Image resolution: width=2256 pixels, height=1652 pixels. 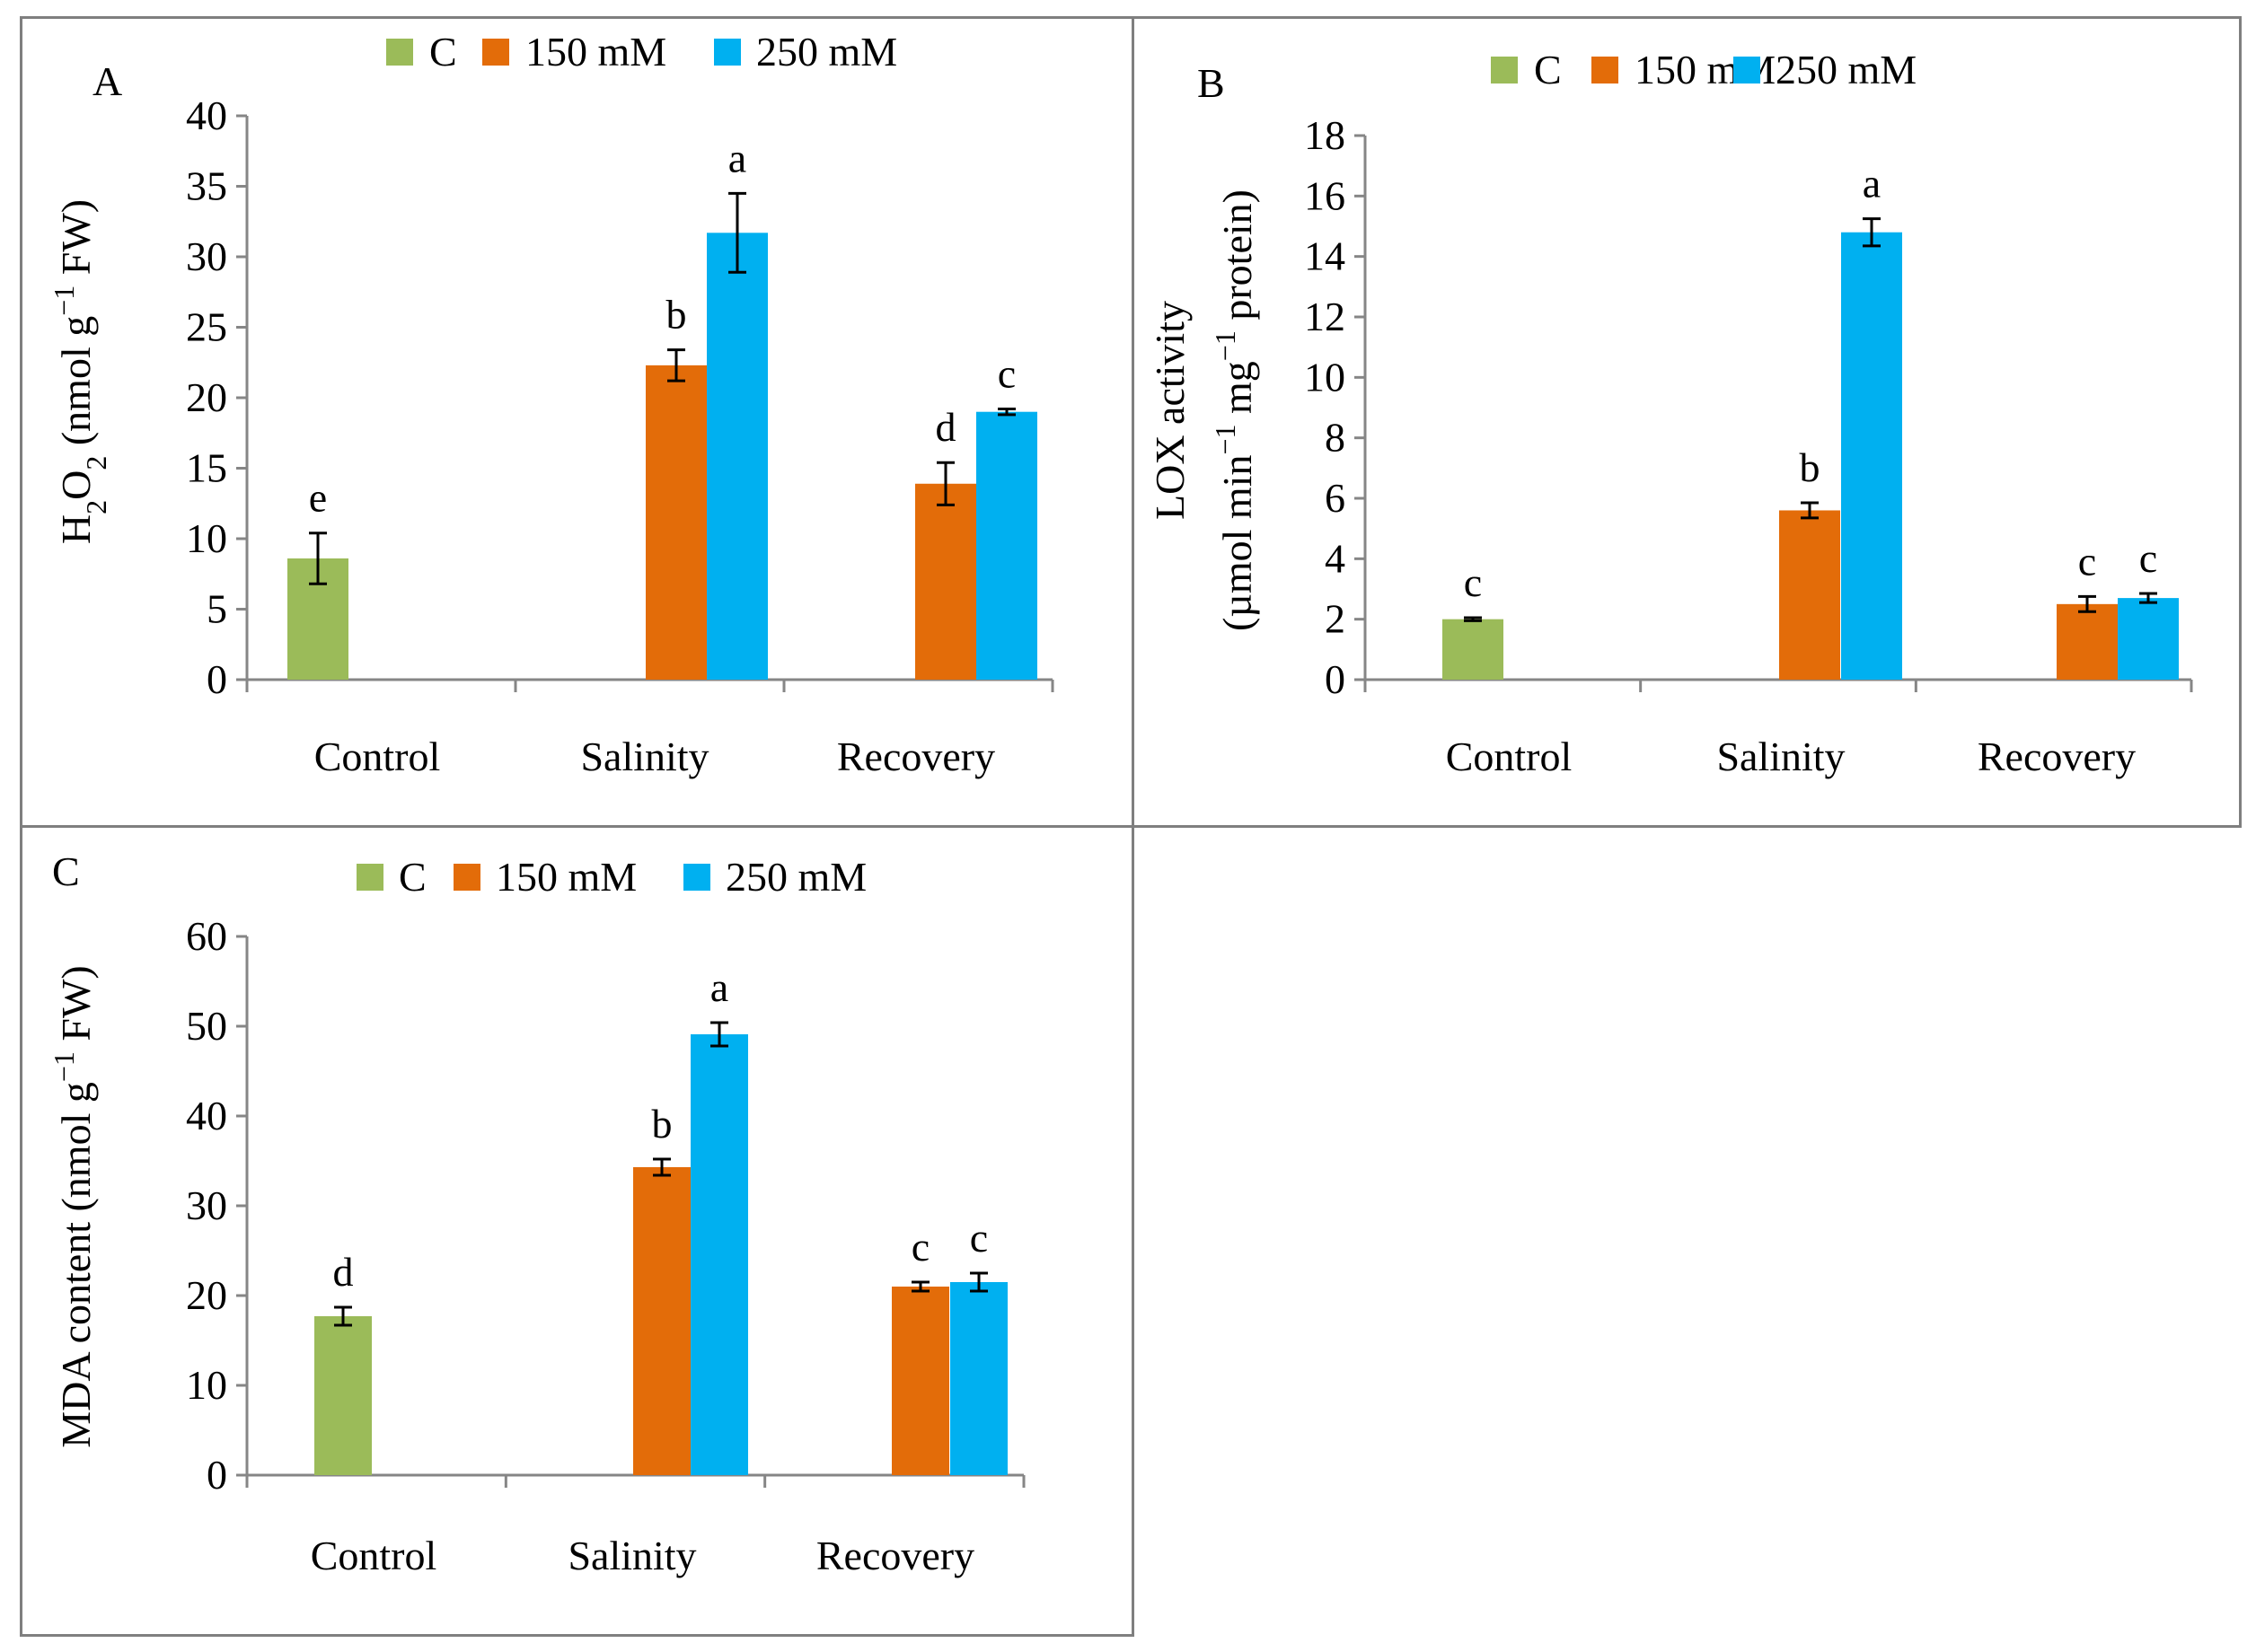 What do you see at coordinates (80, 371) in the screenshot?
I see `y-axis-label: H2O2 (nmol g−1 FW)` at bounding box center [80, 371].